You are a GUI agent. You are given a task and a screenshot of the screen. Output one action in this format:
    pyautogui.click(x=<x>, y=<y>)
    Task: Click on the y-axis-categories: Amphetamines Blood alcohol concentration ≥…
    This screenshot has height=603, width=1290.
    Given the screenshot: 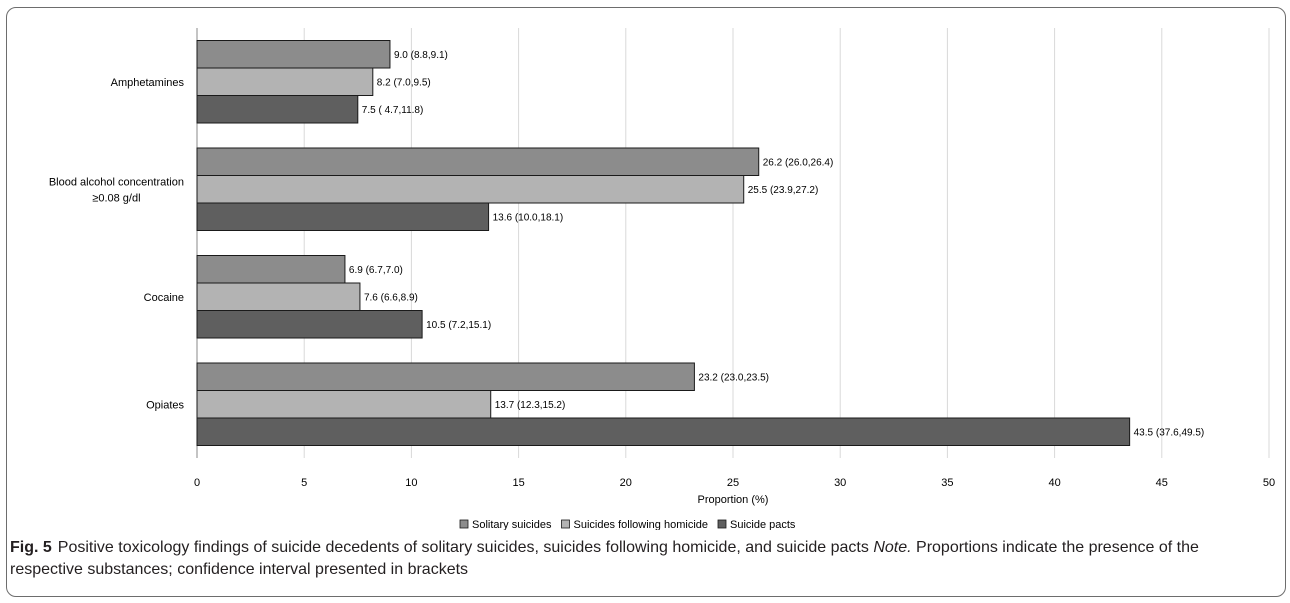 What is the action you would take?
    pyautogui.click(x=117, y=244)
    